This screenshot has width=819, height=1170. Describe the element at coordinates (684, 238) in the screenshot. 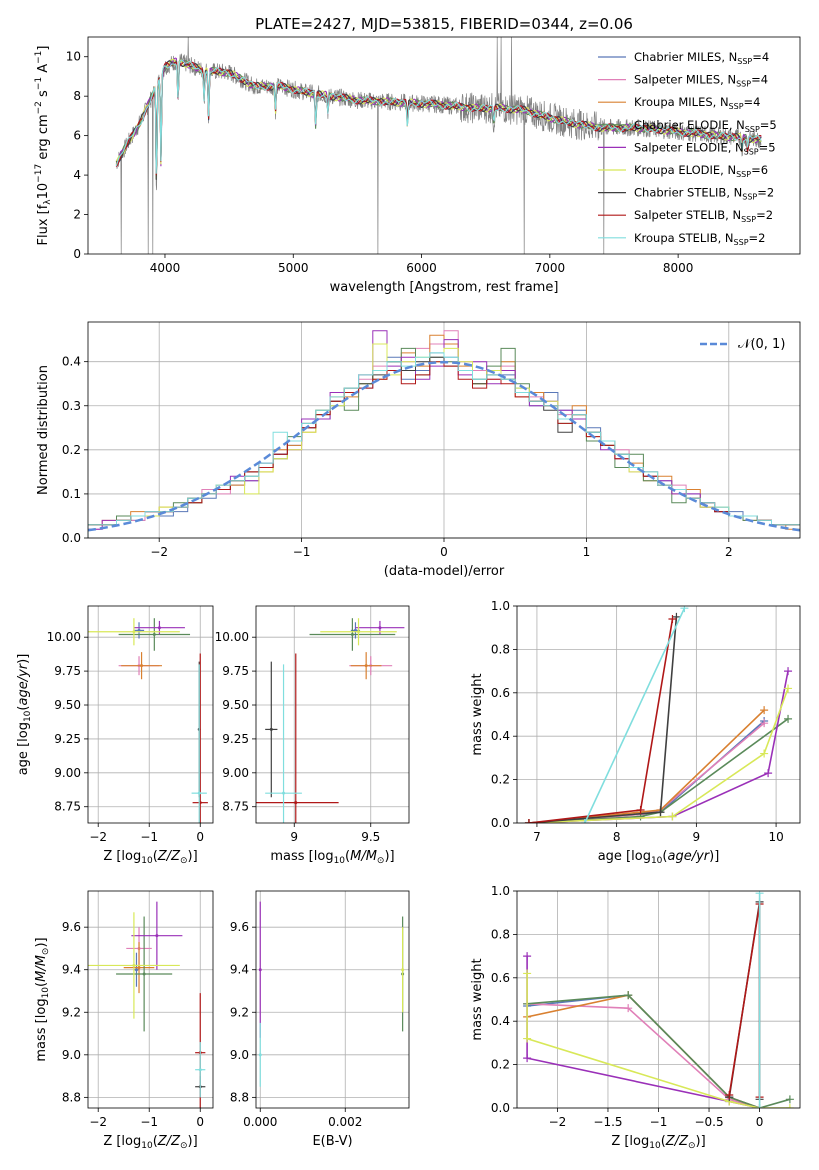

I see `label-part: Kroupa STELIB, N` at that location.